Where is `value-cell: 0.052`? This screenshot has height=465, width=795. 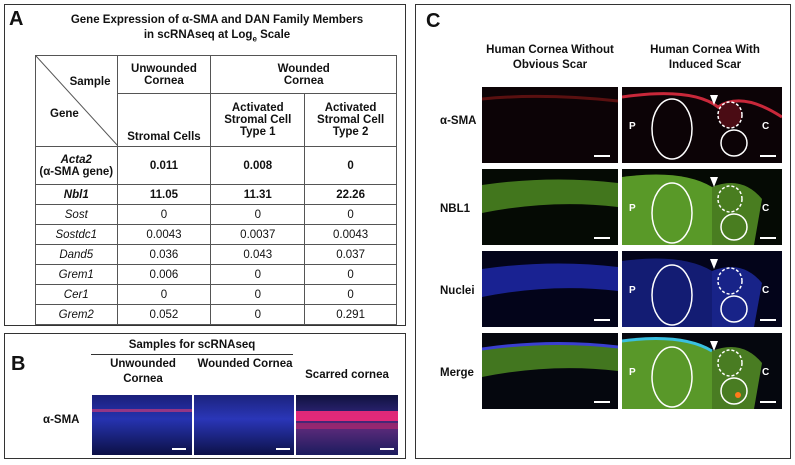 value-cell: 0.052 is located at coordinates (164, 314).